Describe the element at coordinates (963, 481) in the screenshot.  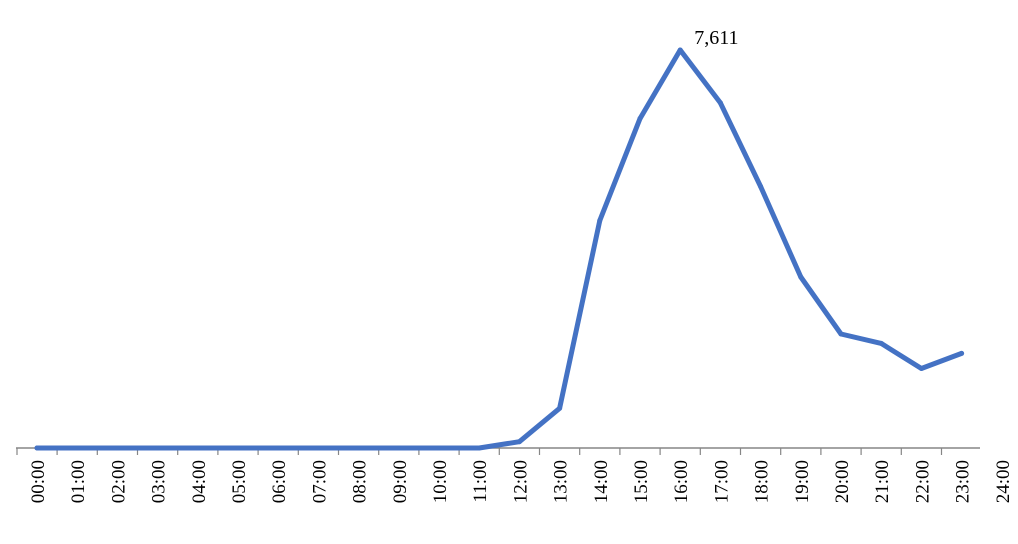
I see `x-tick-label: 23:00` at that location.